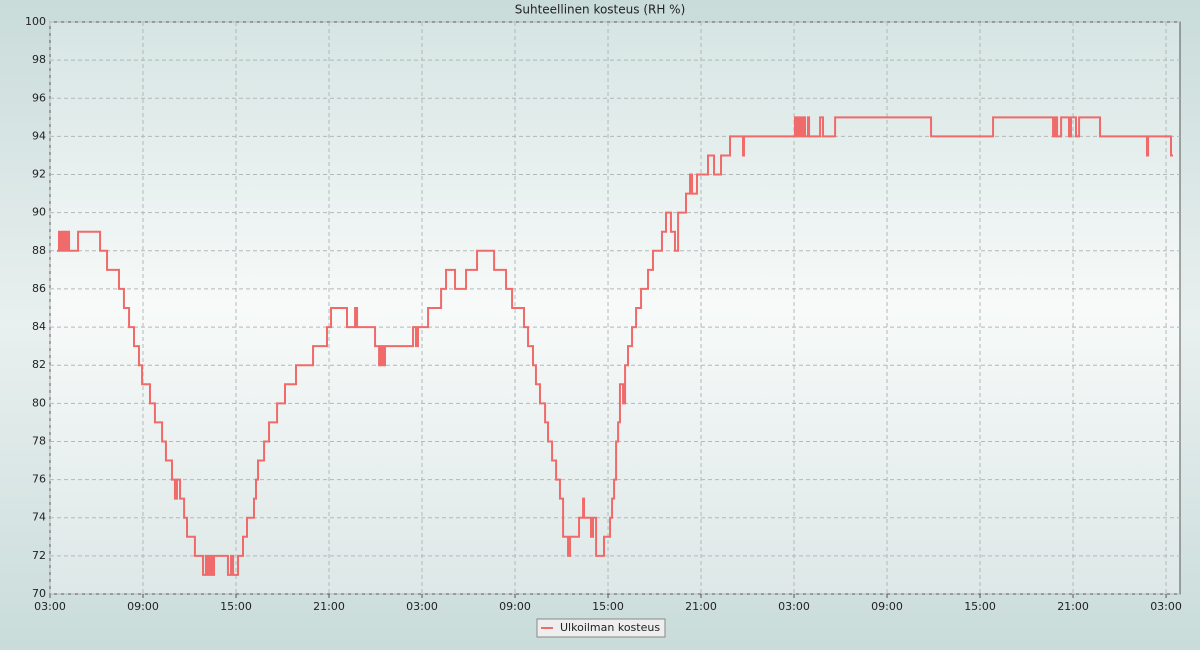 The image size is (1200, 650). What do you see at coordinates (39, 97) in the screenshot?
I see `y-tick-label: 96` at bounding box center [39, 97].